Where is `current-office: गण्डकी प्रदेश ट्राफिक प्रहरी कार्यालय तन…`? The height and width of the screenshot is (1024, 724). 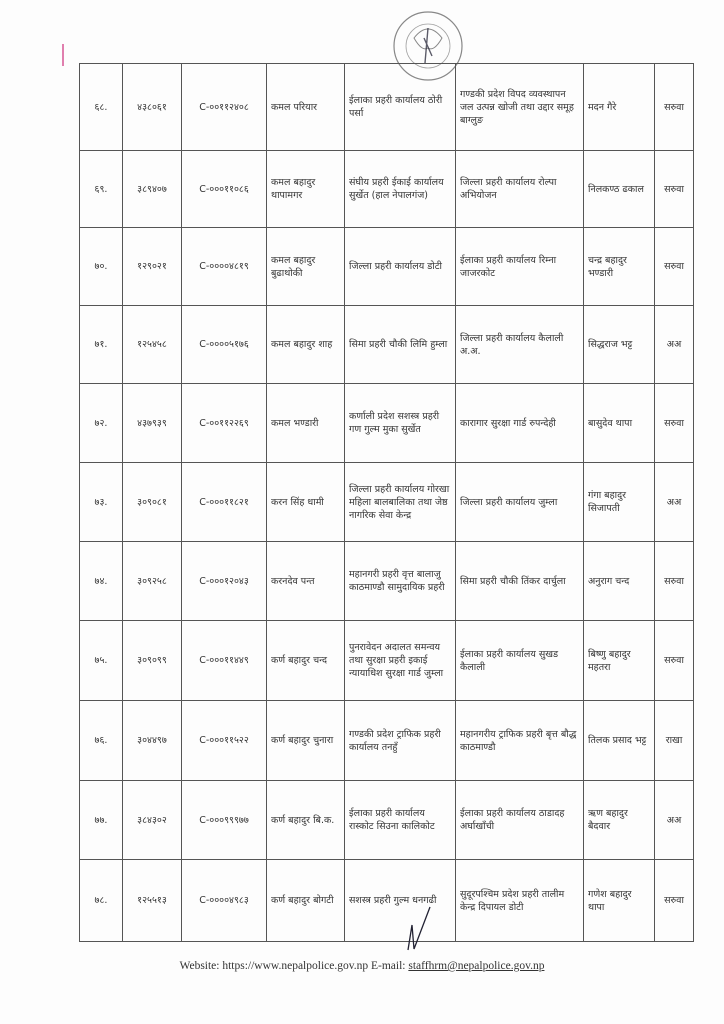
current-office: गण्डकी प्रदेश ट्राफिक प्रहरी कार्यालय तन… is located at coordinates (400, 740).